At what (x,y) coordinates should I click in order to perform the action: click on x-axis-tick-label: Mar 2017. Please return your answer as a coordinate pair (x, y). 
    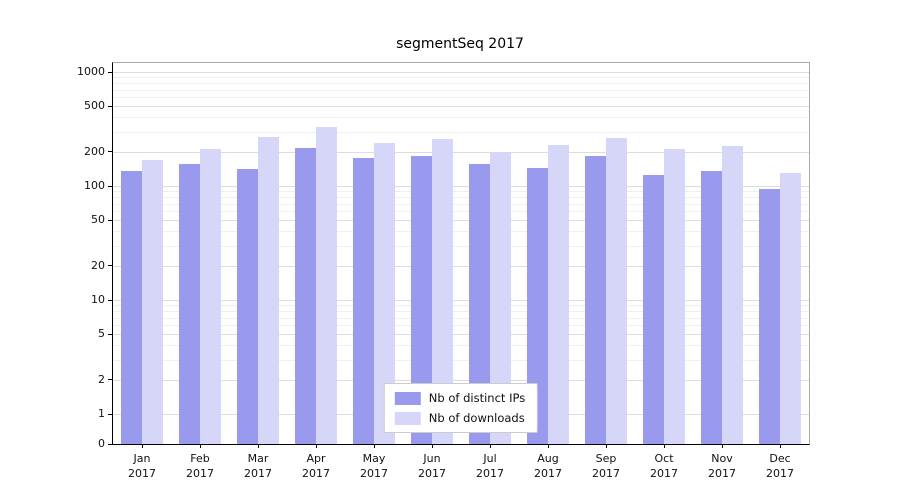
    Looking at the image, I should click on (258, 466).